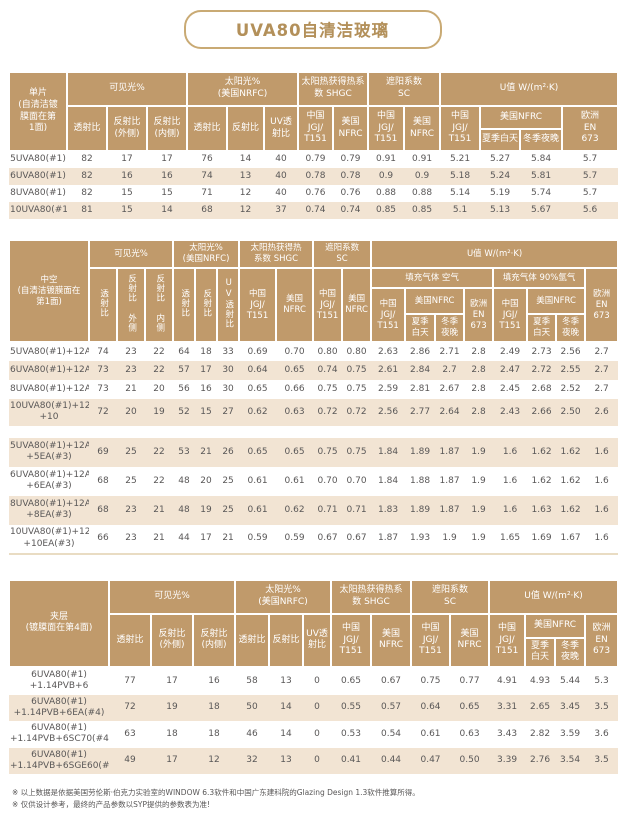 This screenshot has height=818, width=625. What do you see at coordinates (590, 210) in the screenshot?
I see `value-cell: 5.6` at bounding box center [590, 210].